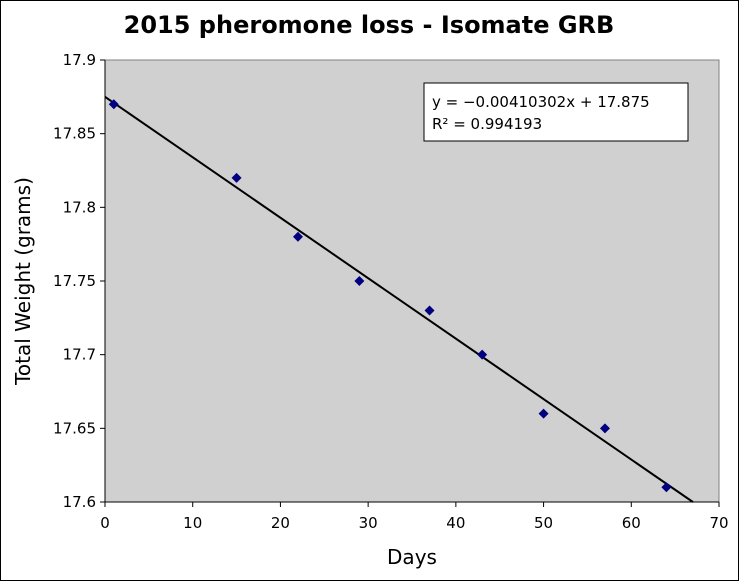 The image size is (739, 581). I want to click on y-tick-label: 17.85, so click(74, 134).